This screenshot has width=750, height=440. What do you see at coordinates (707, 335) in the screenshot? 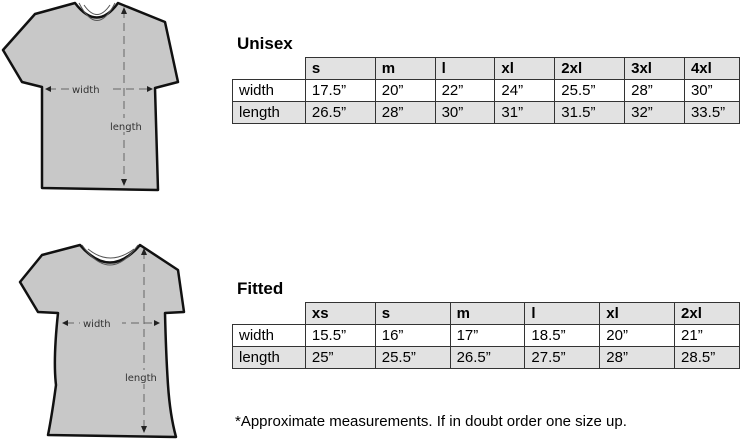
I see `table-cell: 21”` at bounding box center [707, 335].